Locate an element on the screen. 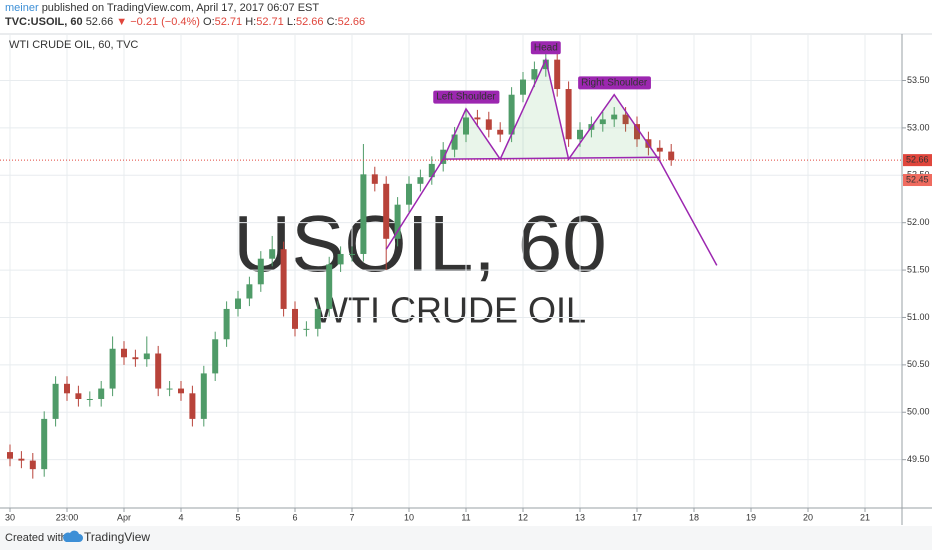 This screenshot has height=550, width=932. annotation-label: Right Shoulder is located at coordinates (614, 82).